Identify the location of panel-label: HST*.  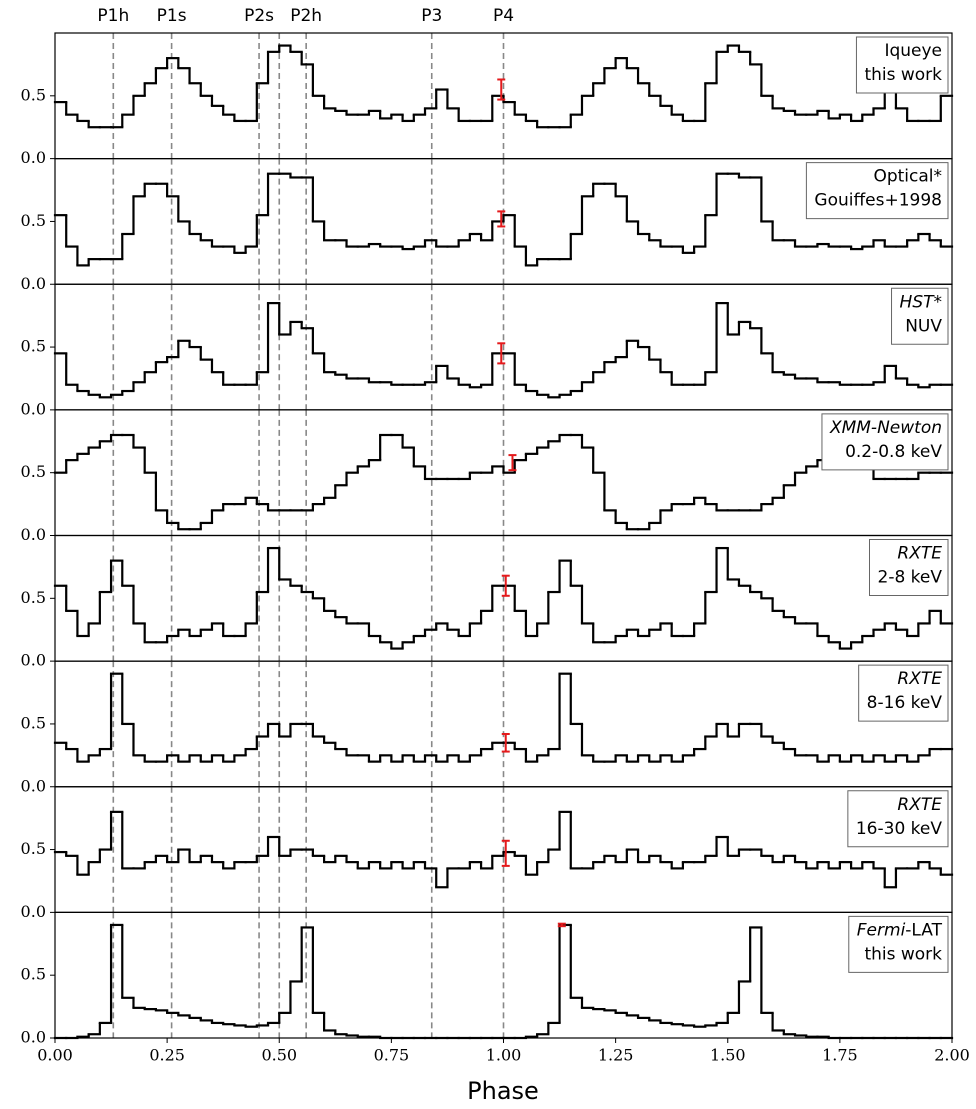
(921, 302).